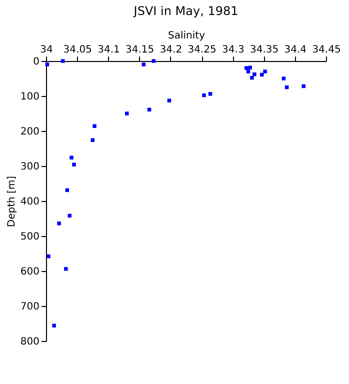  What do you see at coordinates (109, 50) in the screenshot?
I see `x-tick-label: 34.1` at bounding box center [109, 50].